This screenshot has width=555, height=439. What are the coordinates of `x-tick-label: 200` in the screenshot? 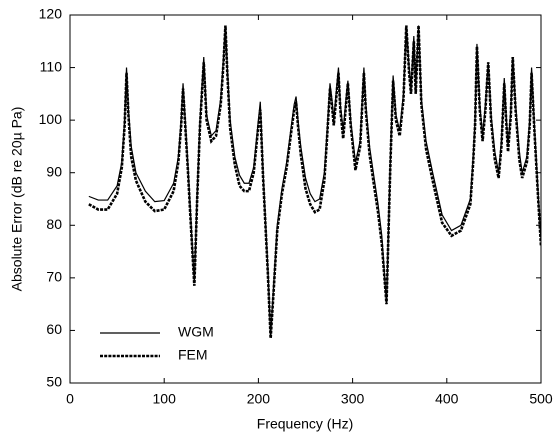 It's located at (259, 399).